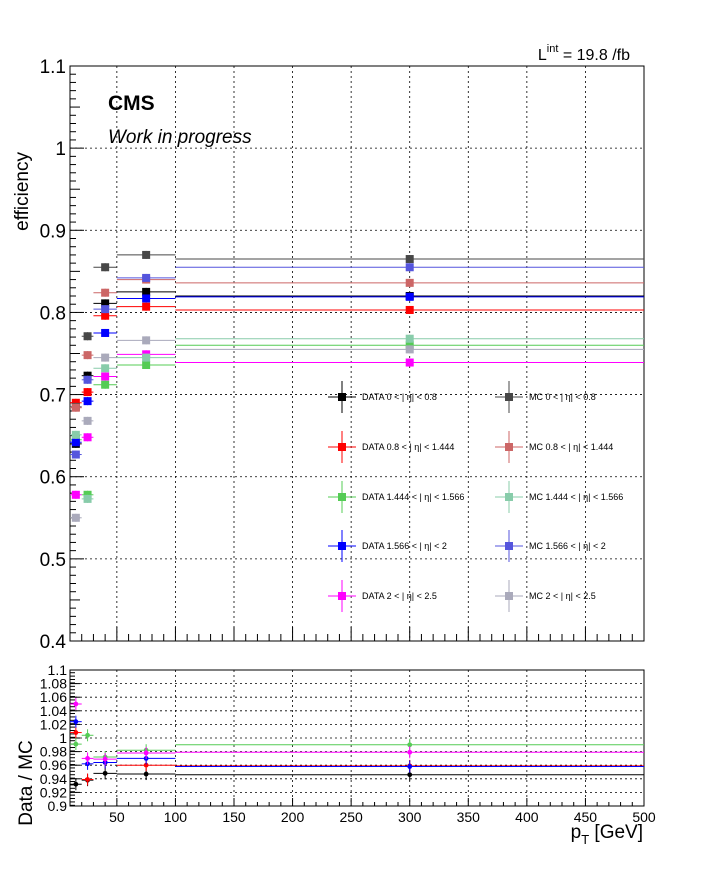  Describe the element at coordinates (408, 447) in the screenshot. I see `legend-label: DATA 0.8 < | η| < 1.444` at that location.